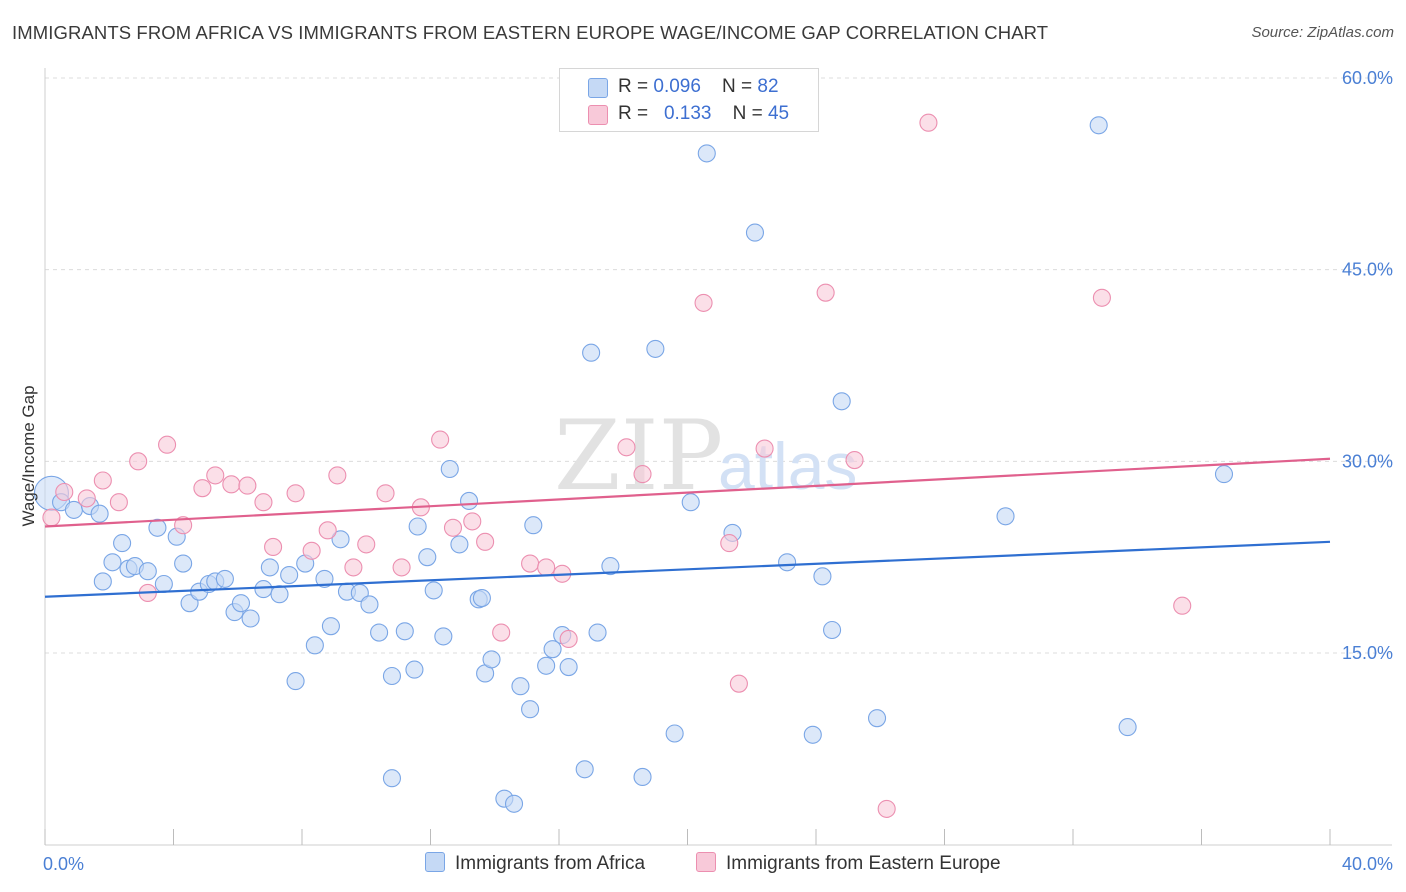 The width and height of the screenshot is (1406, 892). I want to click on y-tick-label: 30.0%, so click(1367, 461).